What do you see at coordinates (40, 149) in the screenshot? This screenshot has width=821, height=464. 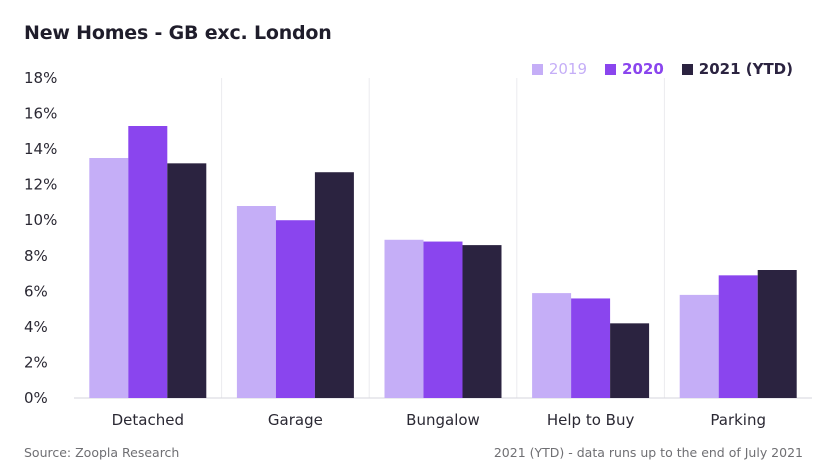 I see `y-tick-label: 14%` at bounding box center [40, 149].